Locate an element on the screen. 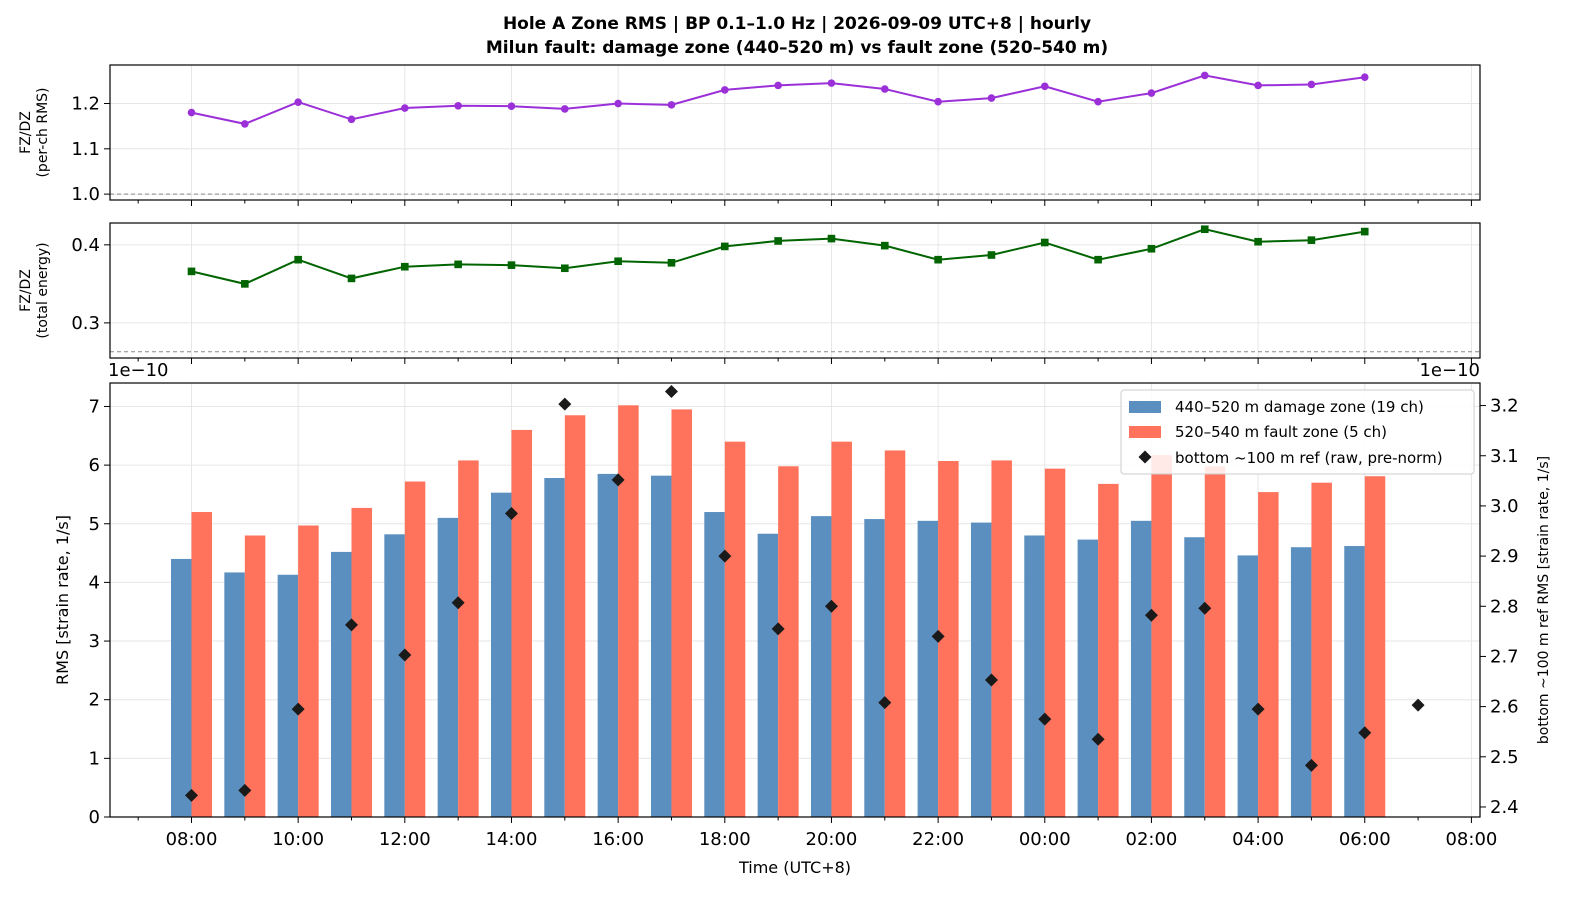  y2-tick-label: 3.0 is located at coordinates (1504, 506).